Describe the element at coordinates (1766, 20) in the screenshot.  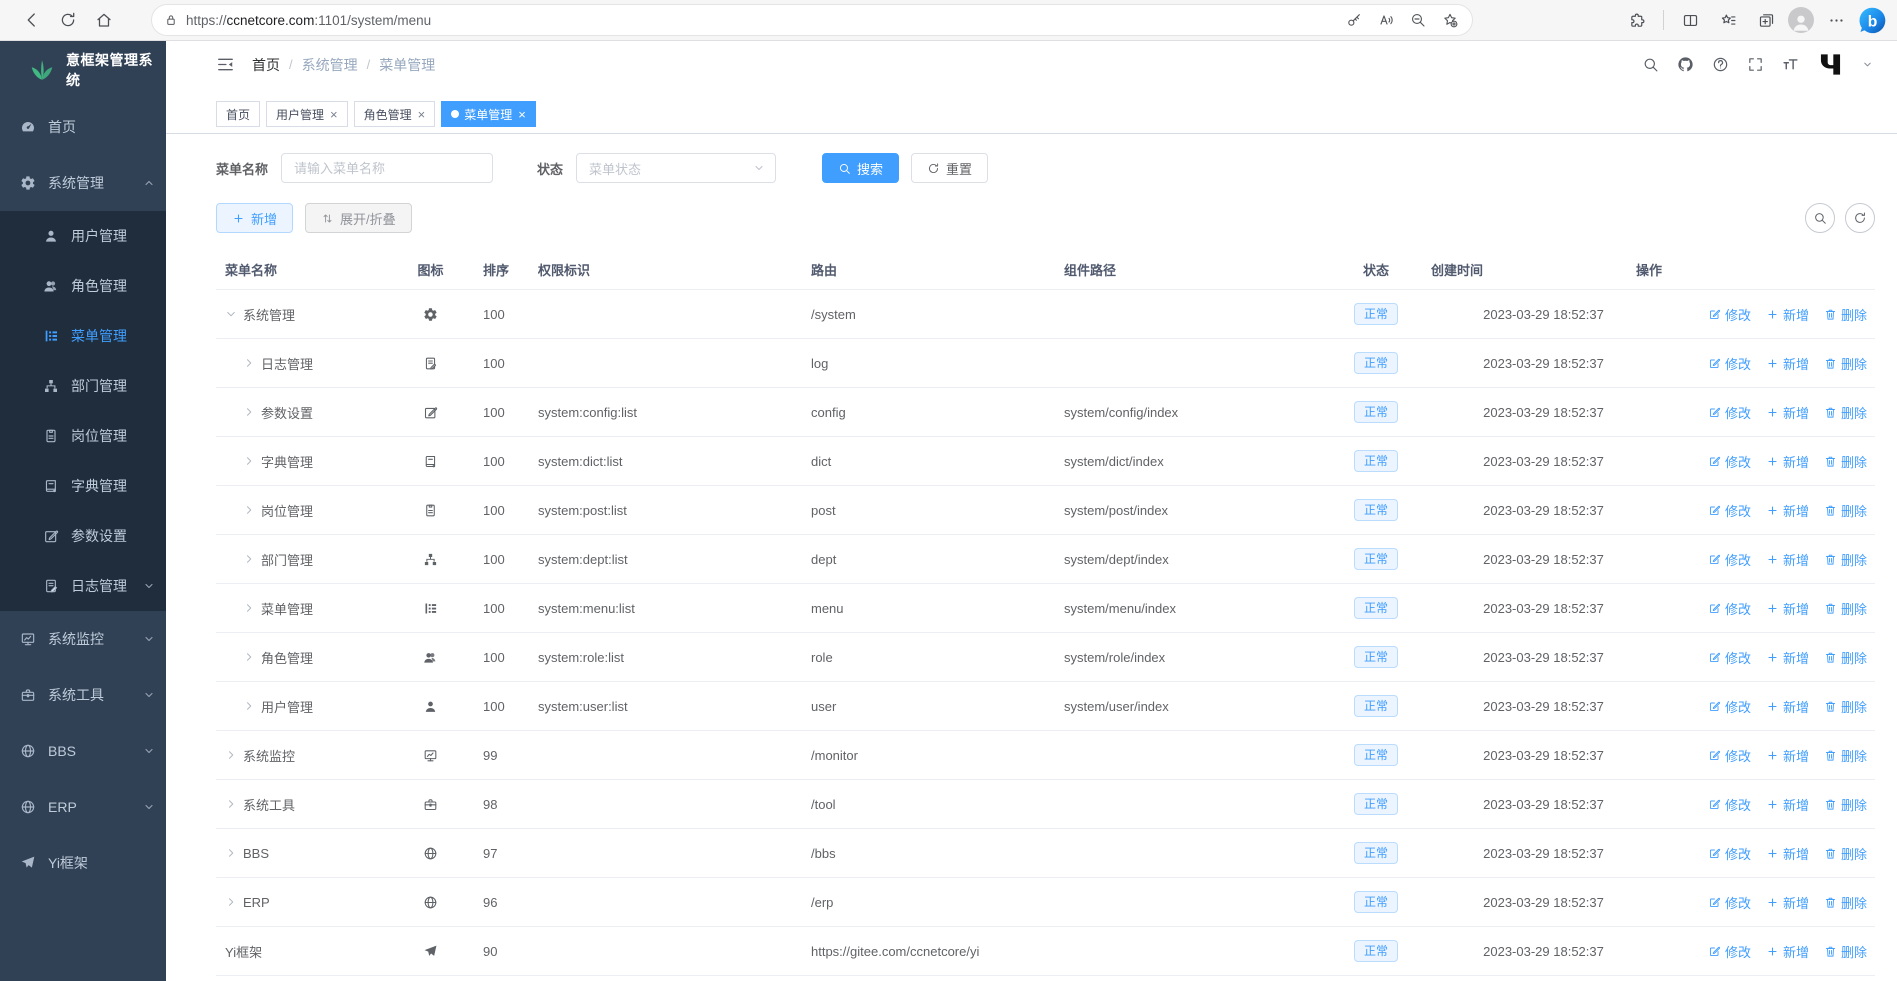
I see `collections-button` at that location.